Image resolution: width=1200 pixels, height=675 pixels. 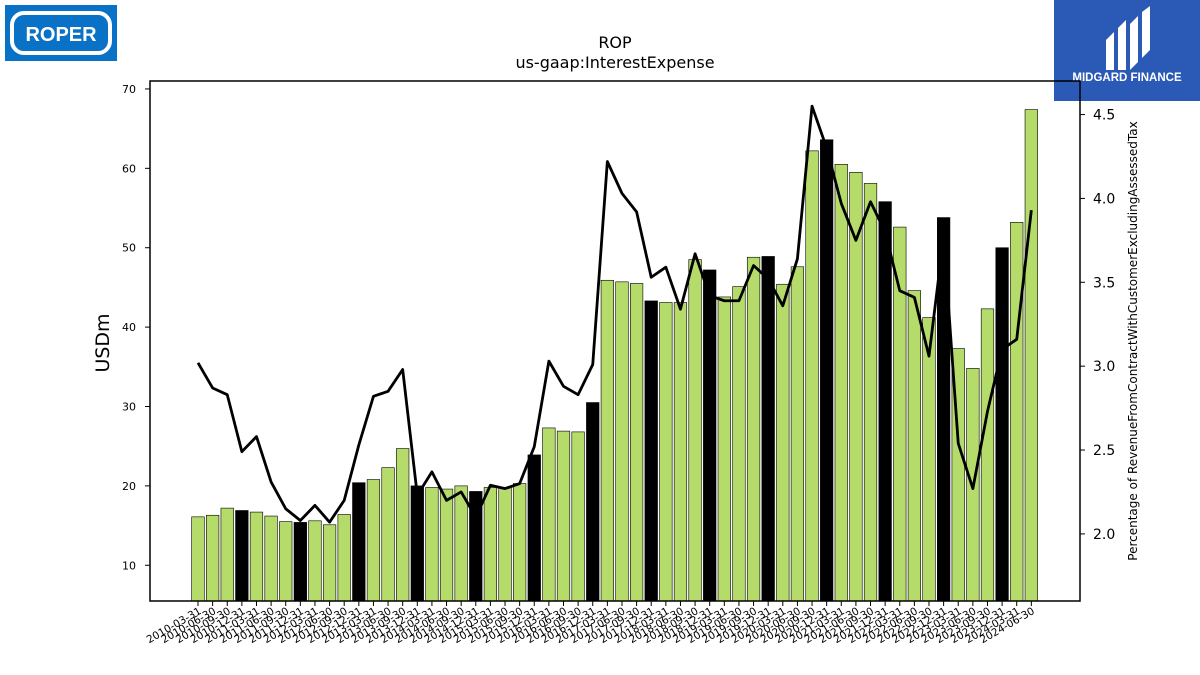 I want to click on y2-tick-label: 2.5, so click(x=1104, y=451).